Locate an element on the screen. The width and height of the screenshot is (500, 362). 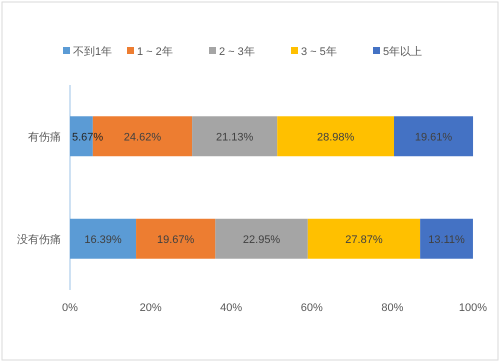
data-label: 21.13% is located at coordinates (235, 137).